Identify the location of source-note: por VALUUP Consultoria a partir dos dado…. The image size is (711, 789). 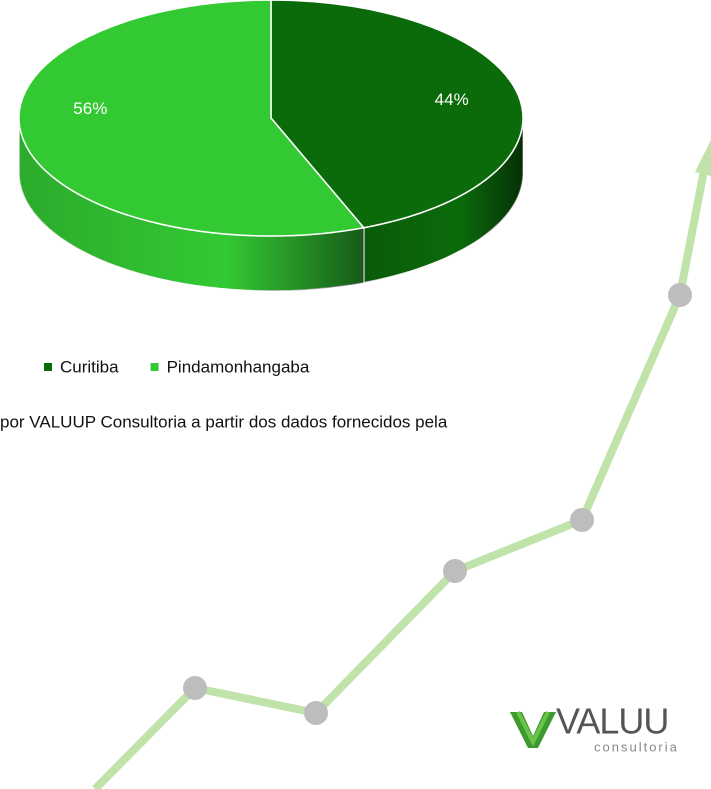
(224, 421).